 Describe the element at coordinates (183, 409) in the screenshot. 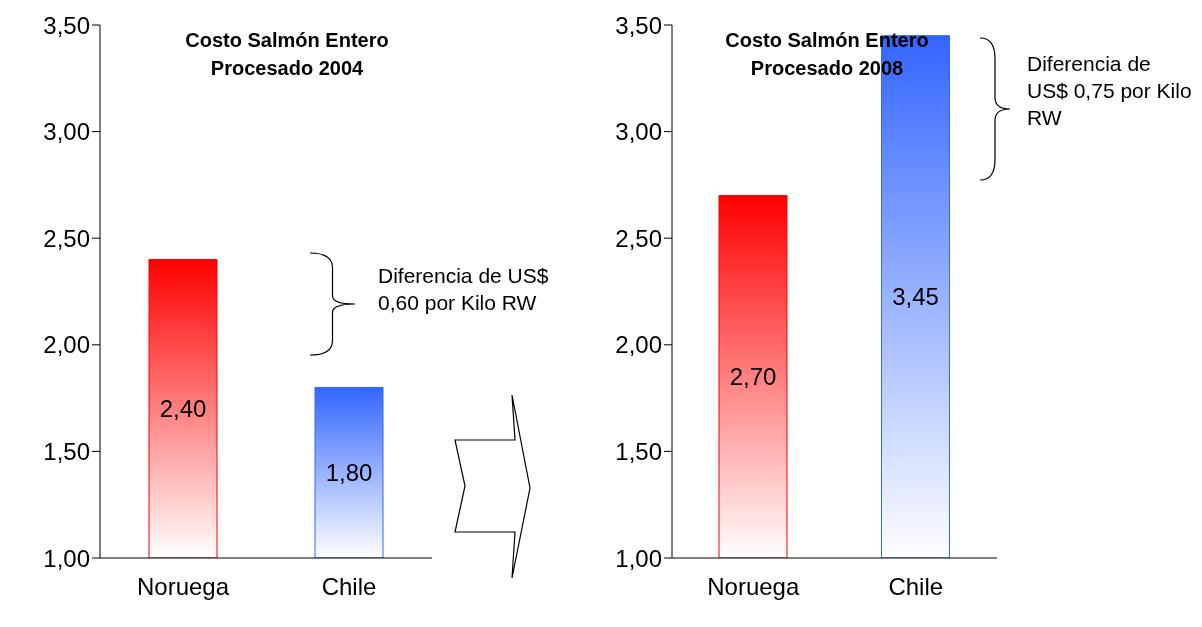

I see `data-label: 2,40` at that location.